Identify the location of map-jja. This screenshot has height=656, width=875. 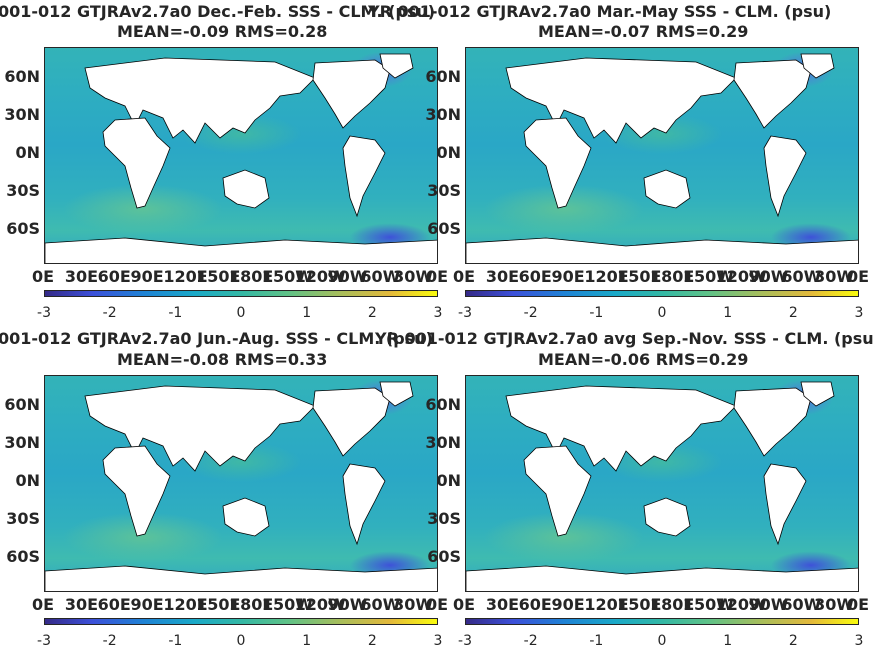
(241, 483).